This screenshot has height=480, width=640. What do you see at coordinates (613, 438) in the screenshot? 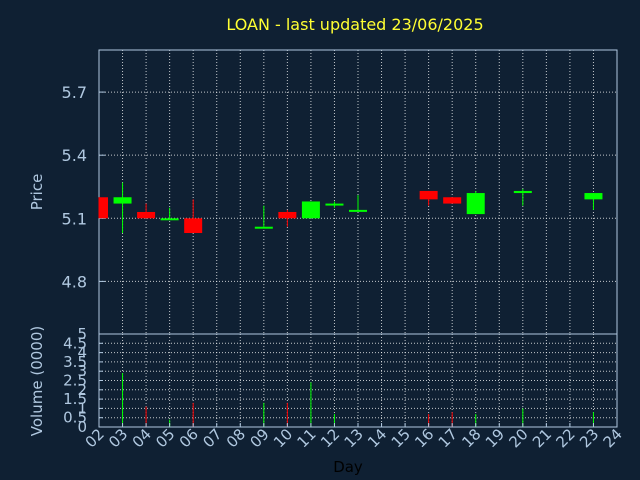
I see `day-tick-label: 24` at bounding box center [613, 438].